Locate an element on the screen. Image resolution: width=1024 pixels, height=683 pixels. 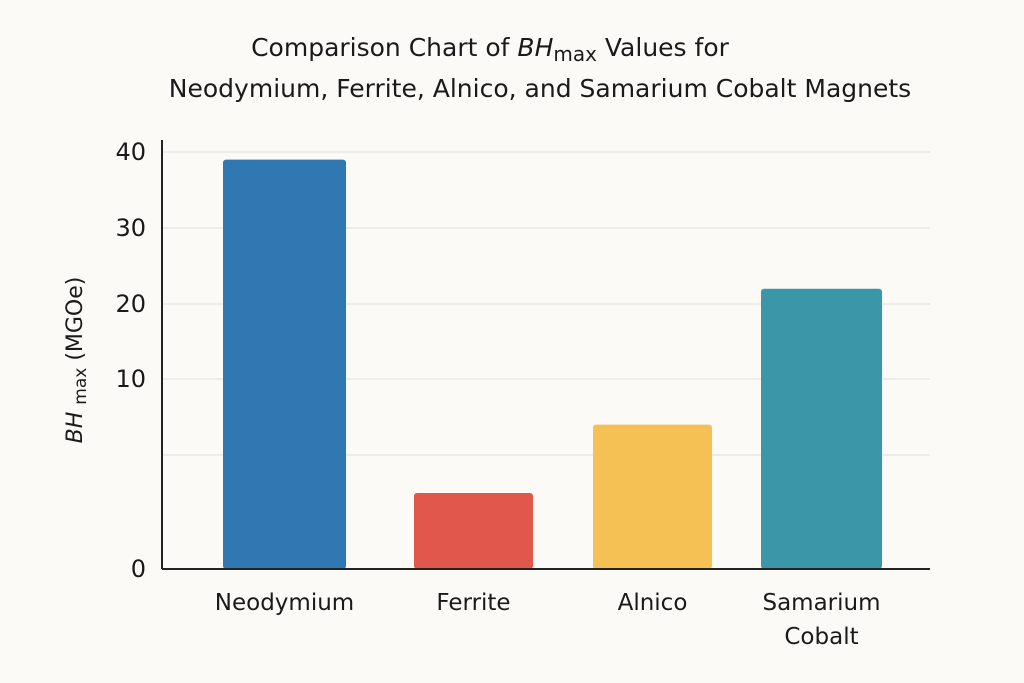
y-tick-label: 40 is located at coordinates (130, 152).